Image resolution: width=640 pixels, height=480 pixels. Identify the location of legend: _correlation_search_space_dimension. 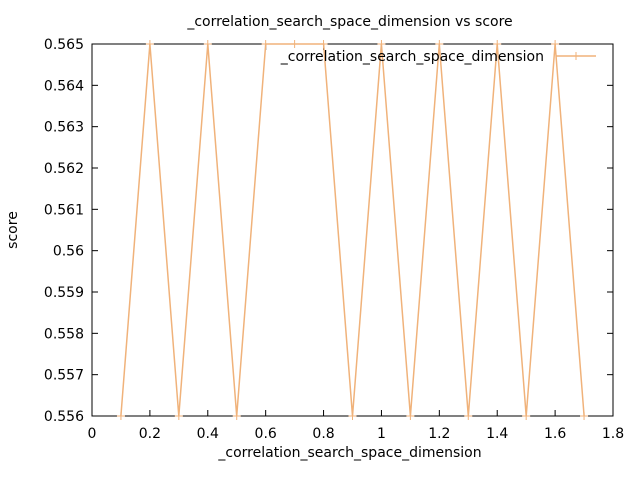
(438, 57).